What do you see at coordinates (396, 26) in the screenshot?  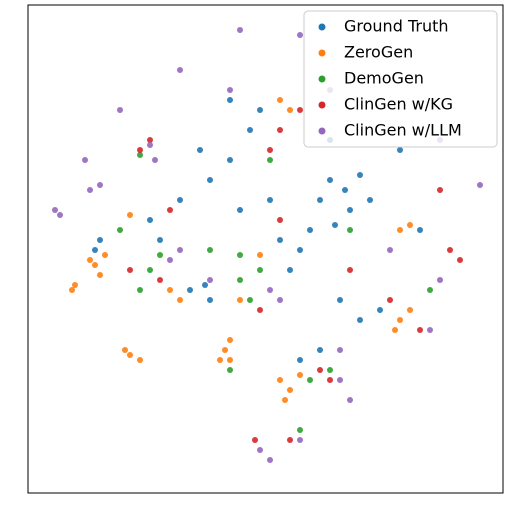 I see `legend-label: Ground Truth` at bounding box center [396, 26].